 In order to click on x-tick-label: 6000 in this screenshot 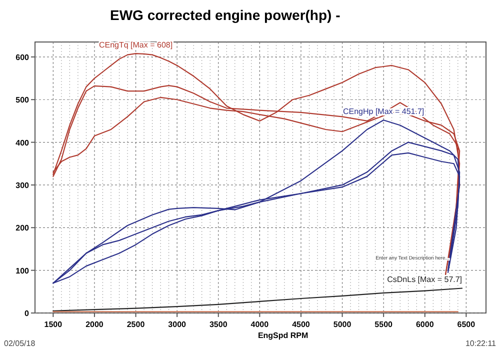, I will do `click(425, 324)`.